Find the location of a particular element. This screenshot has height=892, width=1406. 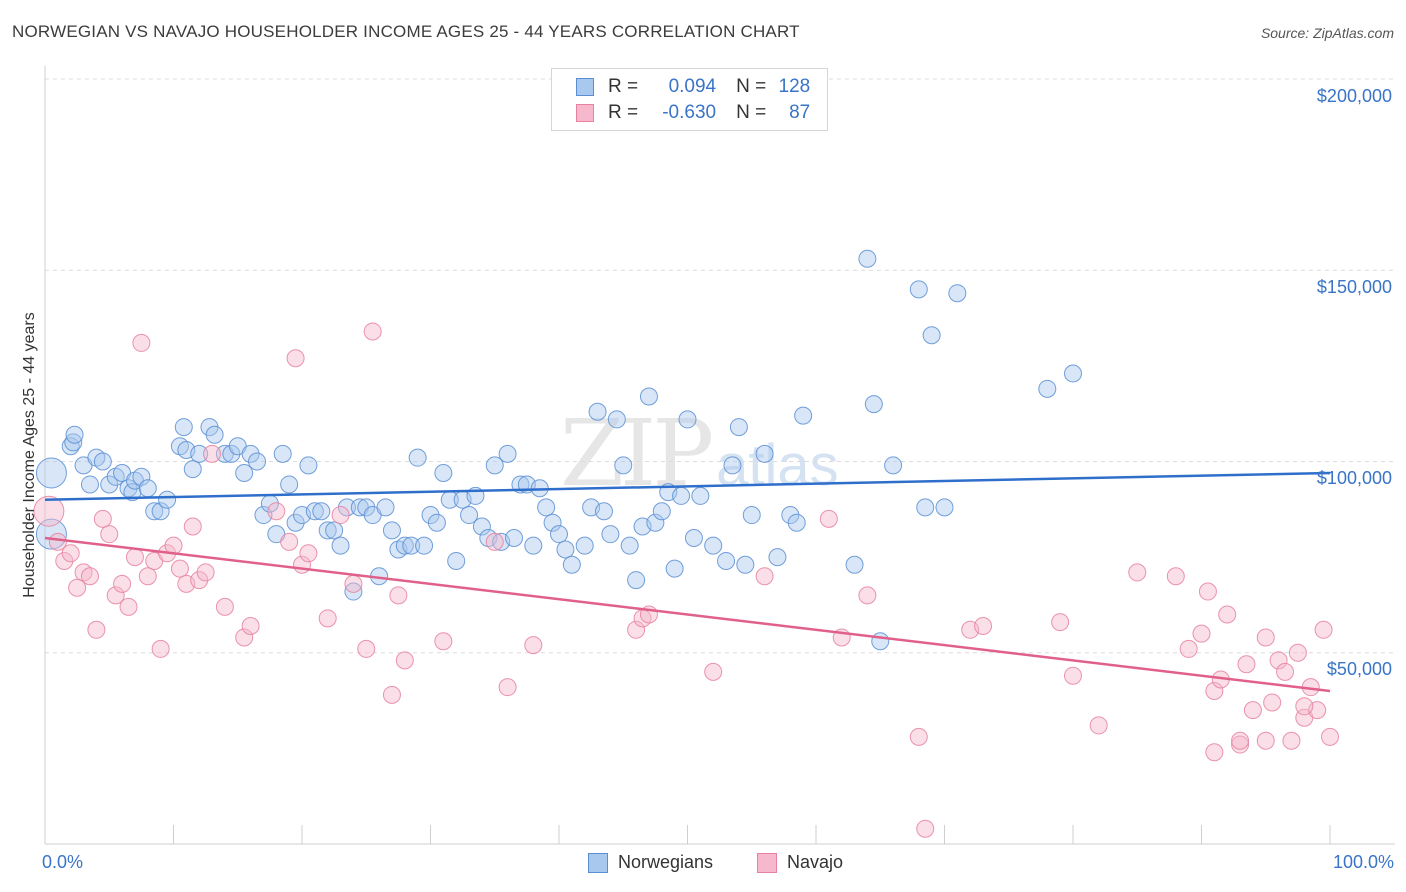

trend-line-norwegians is located at coordinates (687, 486).